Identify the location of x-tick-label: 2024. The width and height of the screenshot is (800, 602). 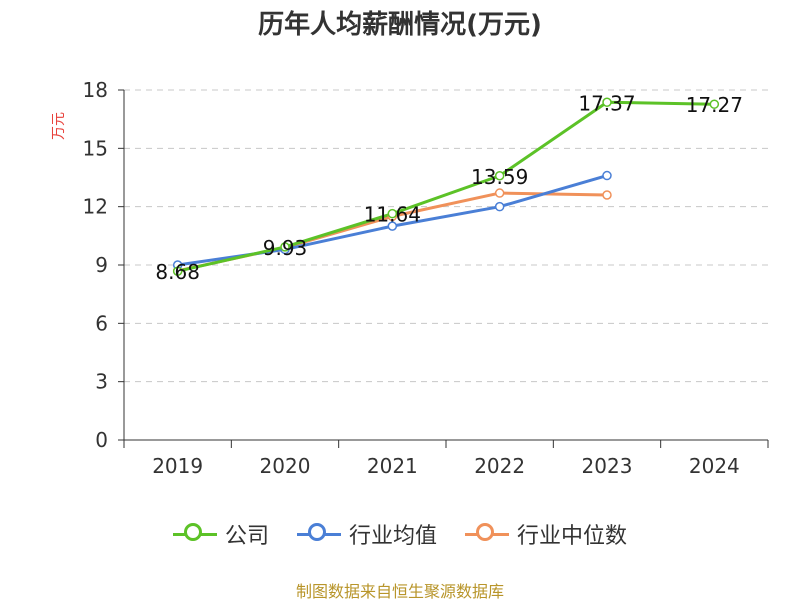
(714, 466).